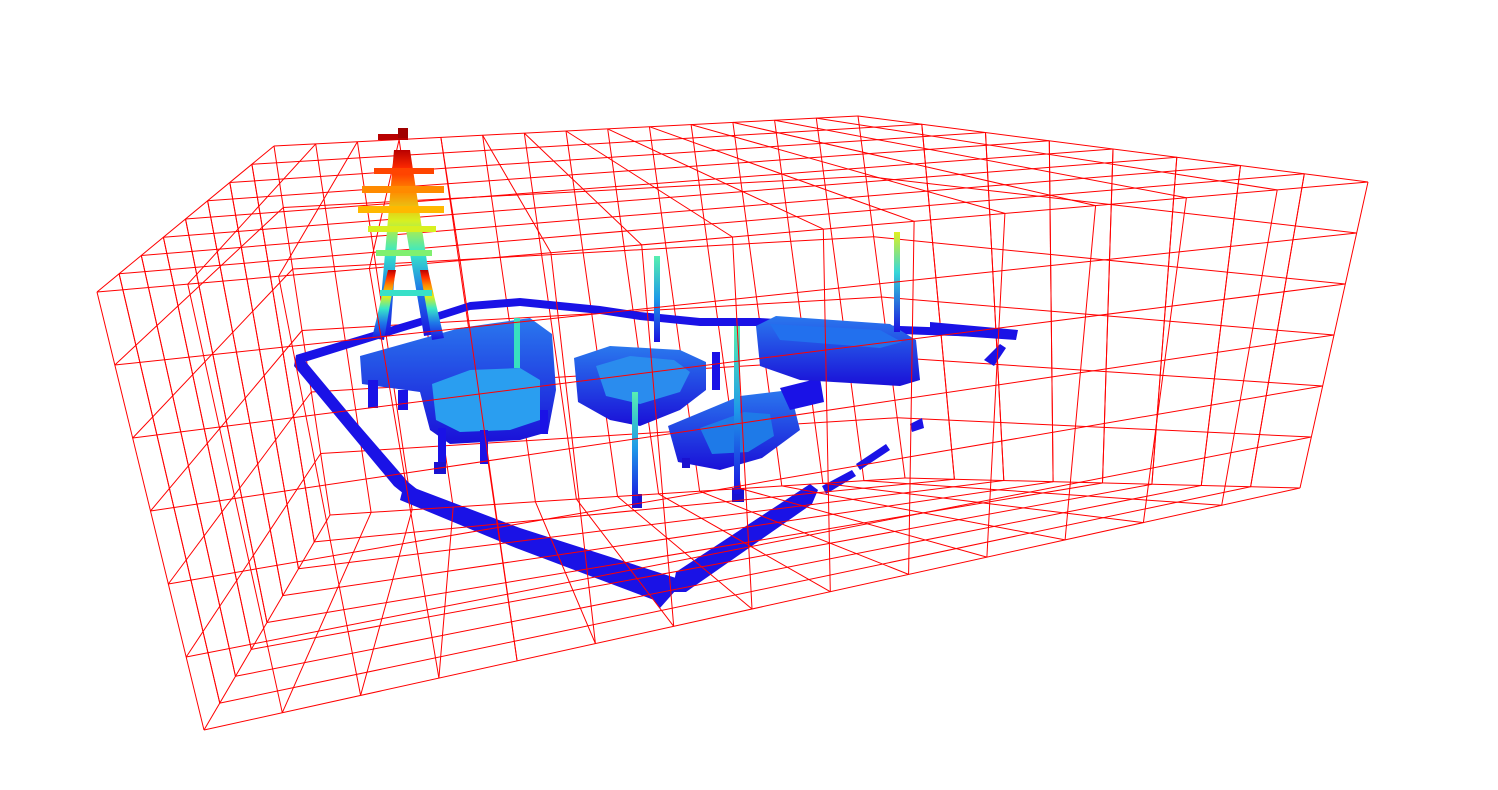 The image size is (1498, 790). What do you see at coordinates (836, 336) in the screenshot?
I see `building-right-top` at bounding box center [836, 336].